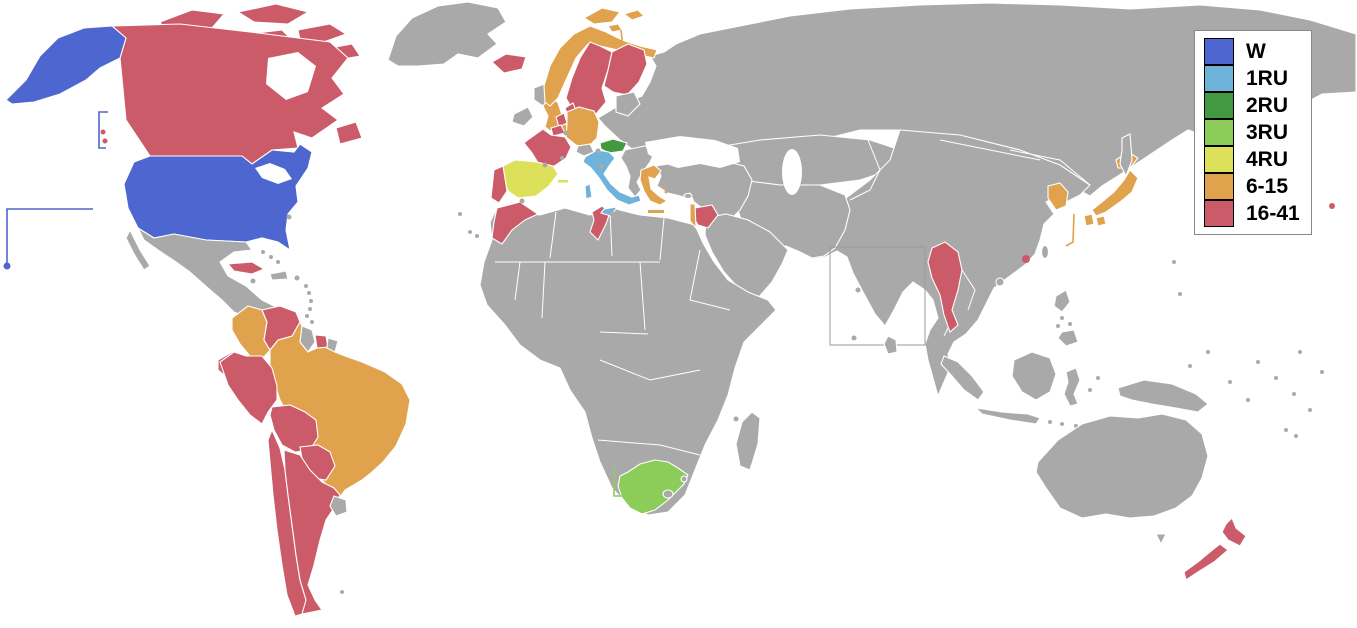  I want to click on hudson-bay, so click(291, 76).